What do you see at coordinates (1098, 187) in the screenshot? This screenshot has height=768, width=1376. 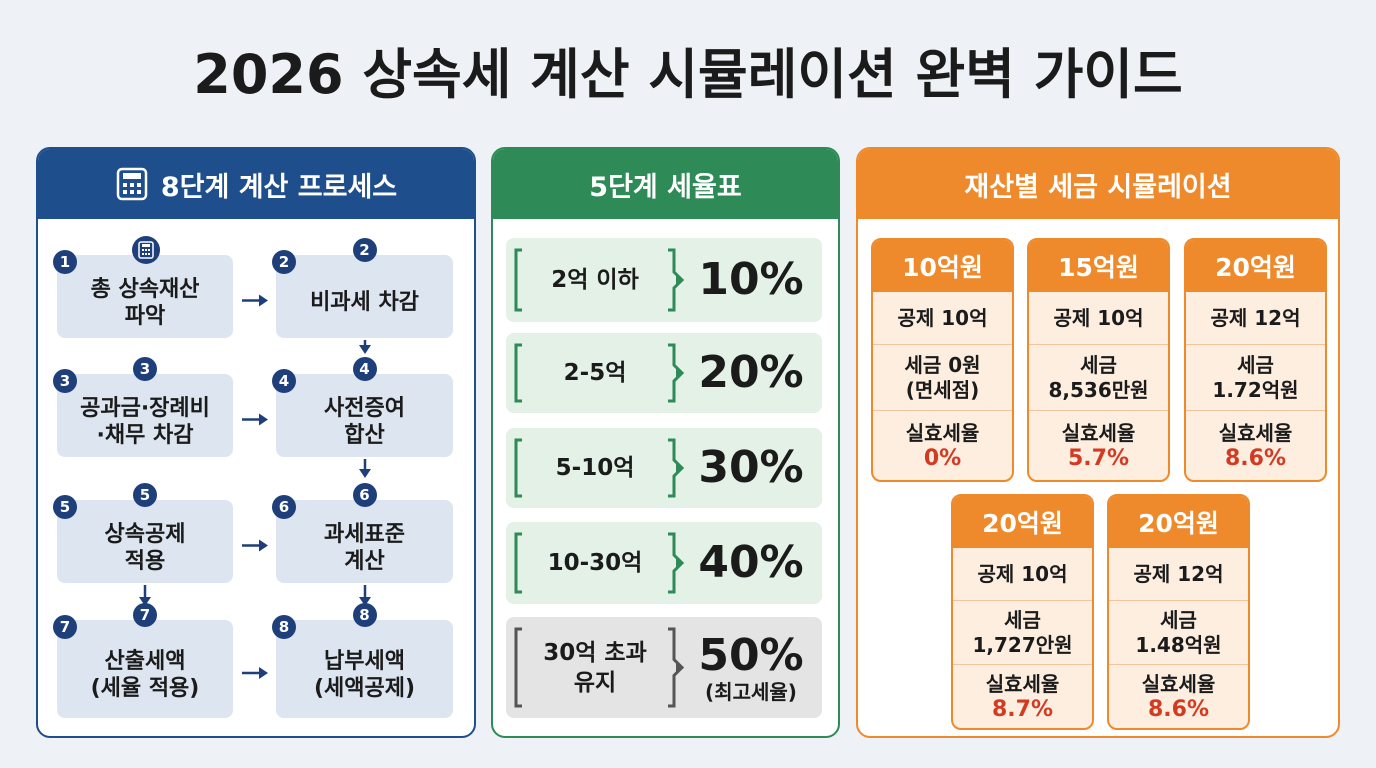 I see `simulation-title: 재산별 세금 시뮬레이션` at bounding box center [1098, 187].